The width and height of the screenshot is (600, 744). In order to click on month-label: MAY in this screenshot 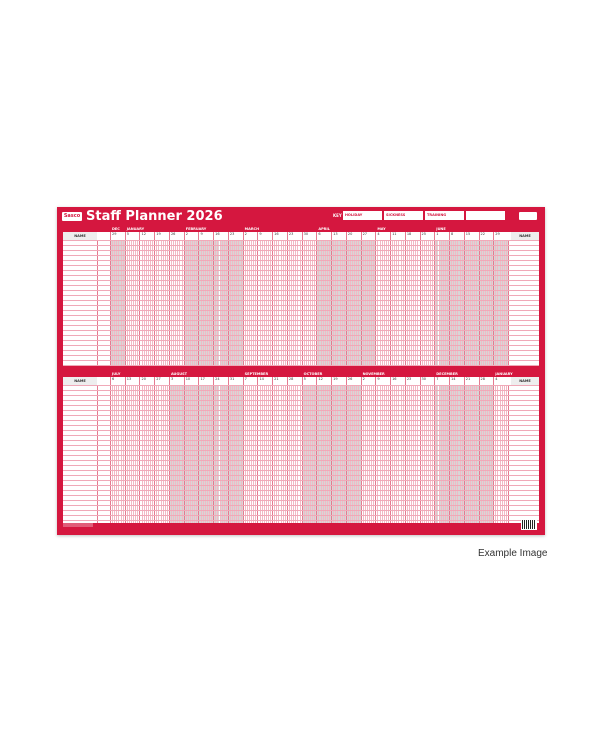, I will do `click(381, 229)`.